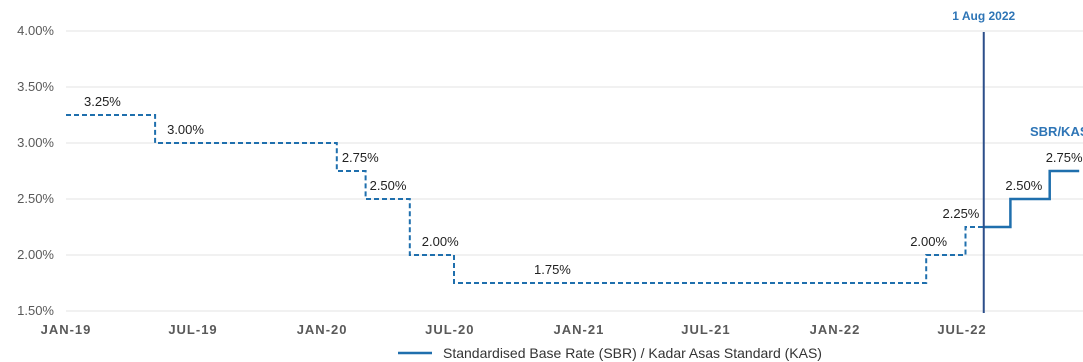 This screenshot has width=1083, height=362. Describe the element at coordinates (192, 329) in the screenshot. I see `x-tick-label: JUL-19` at that location.